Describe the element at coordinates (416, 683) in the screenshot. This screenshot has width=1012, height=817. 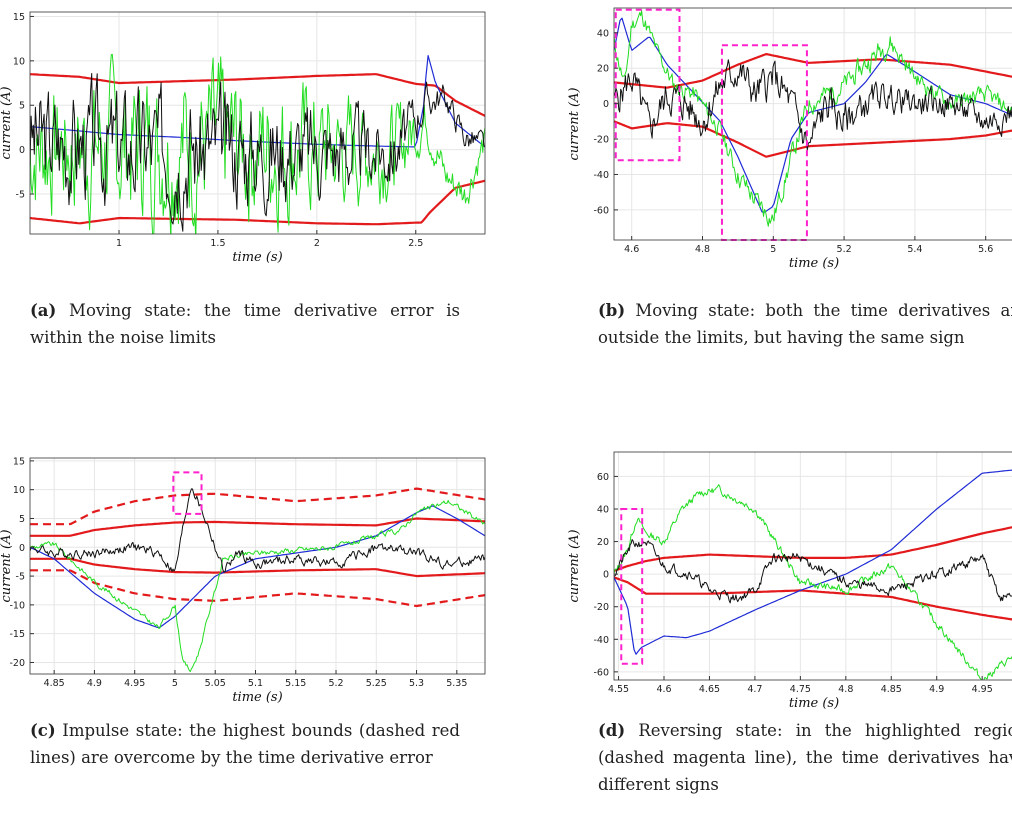
I see `x-tick-label: 5.3` at that location.